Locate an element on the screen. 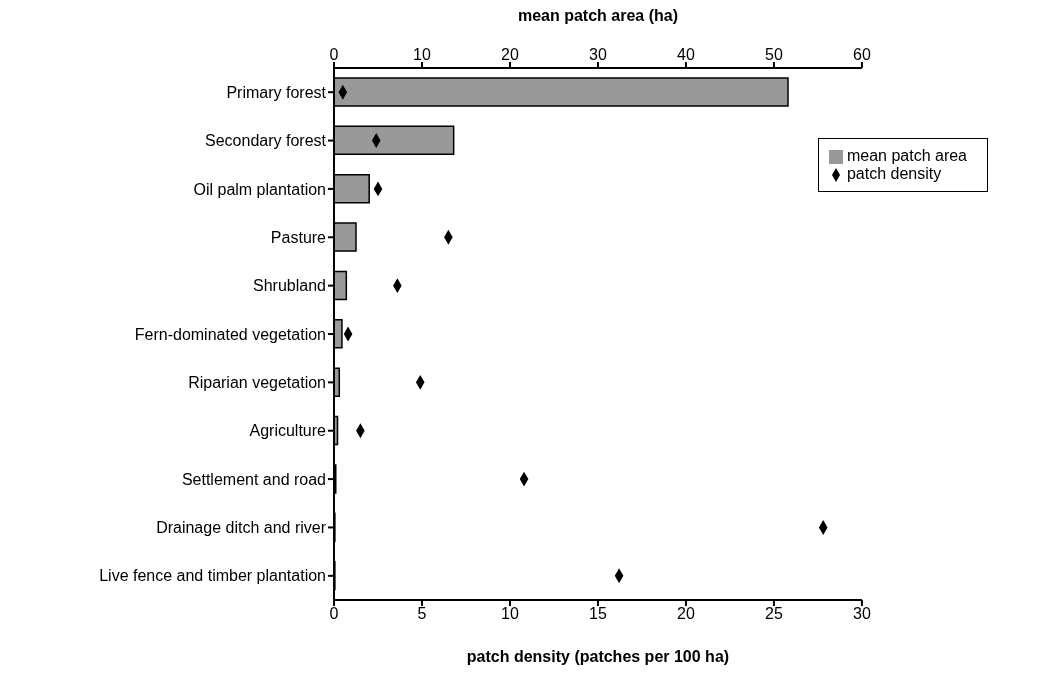 Image resolution: width=1048 pixels, height=691 pixels. x2-tick-label: 40 is located at coordinates (686, 54).